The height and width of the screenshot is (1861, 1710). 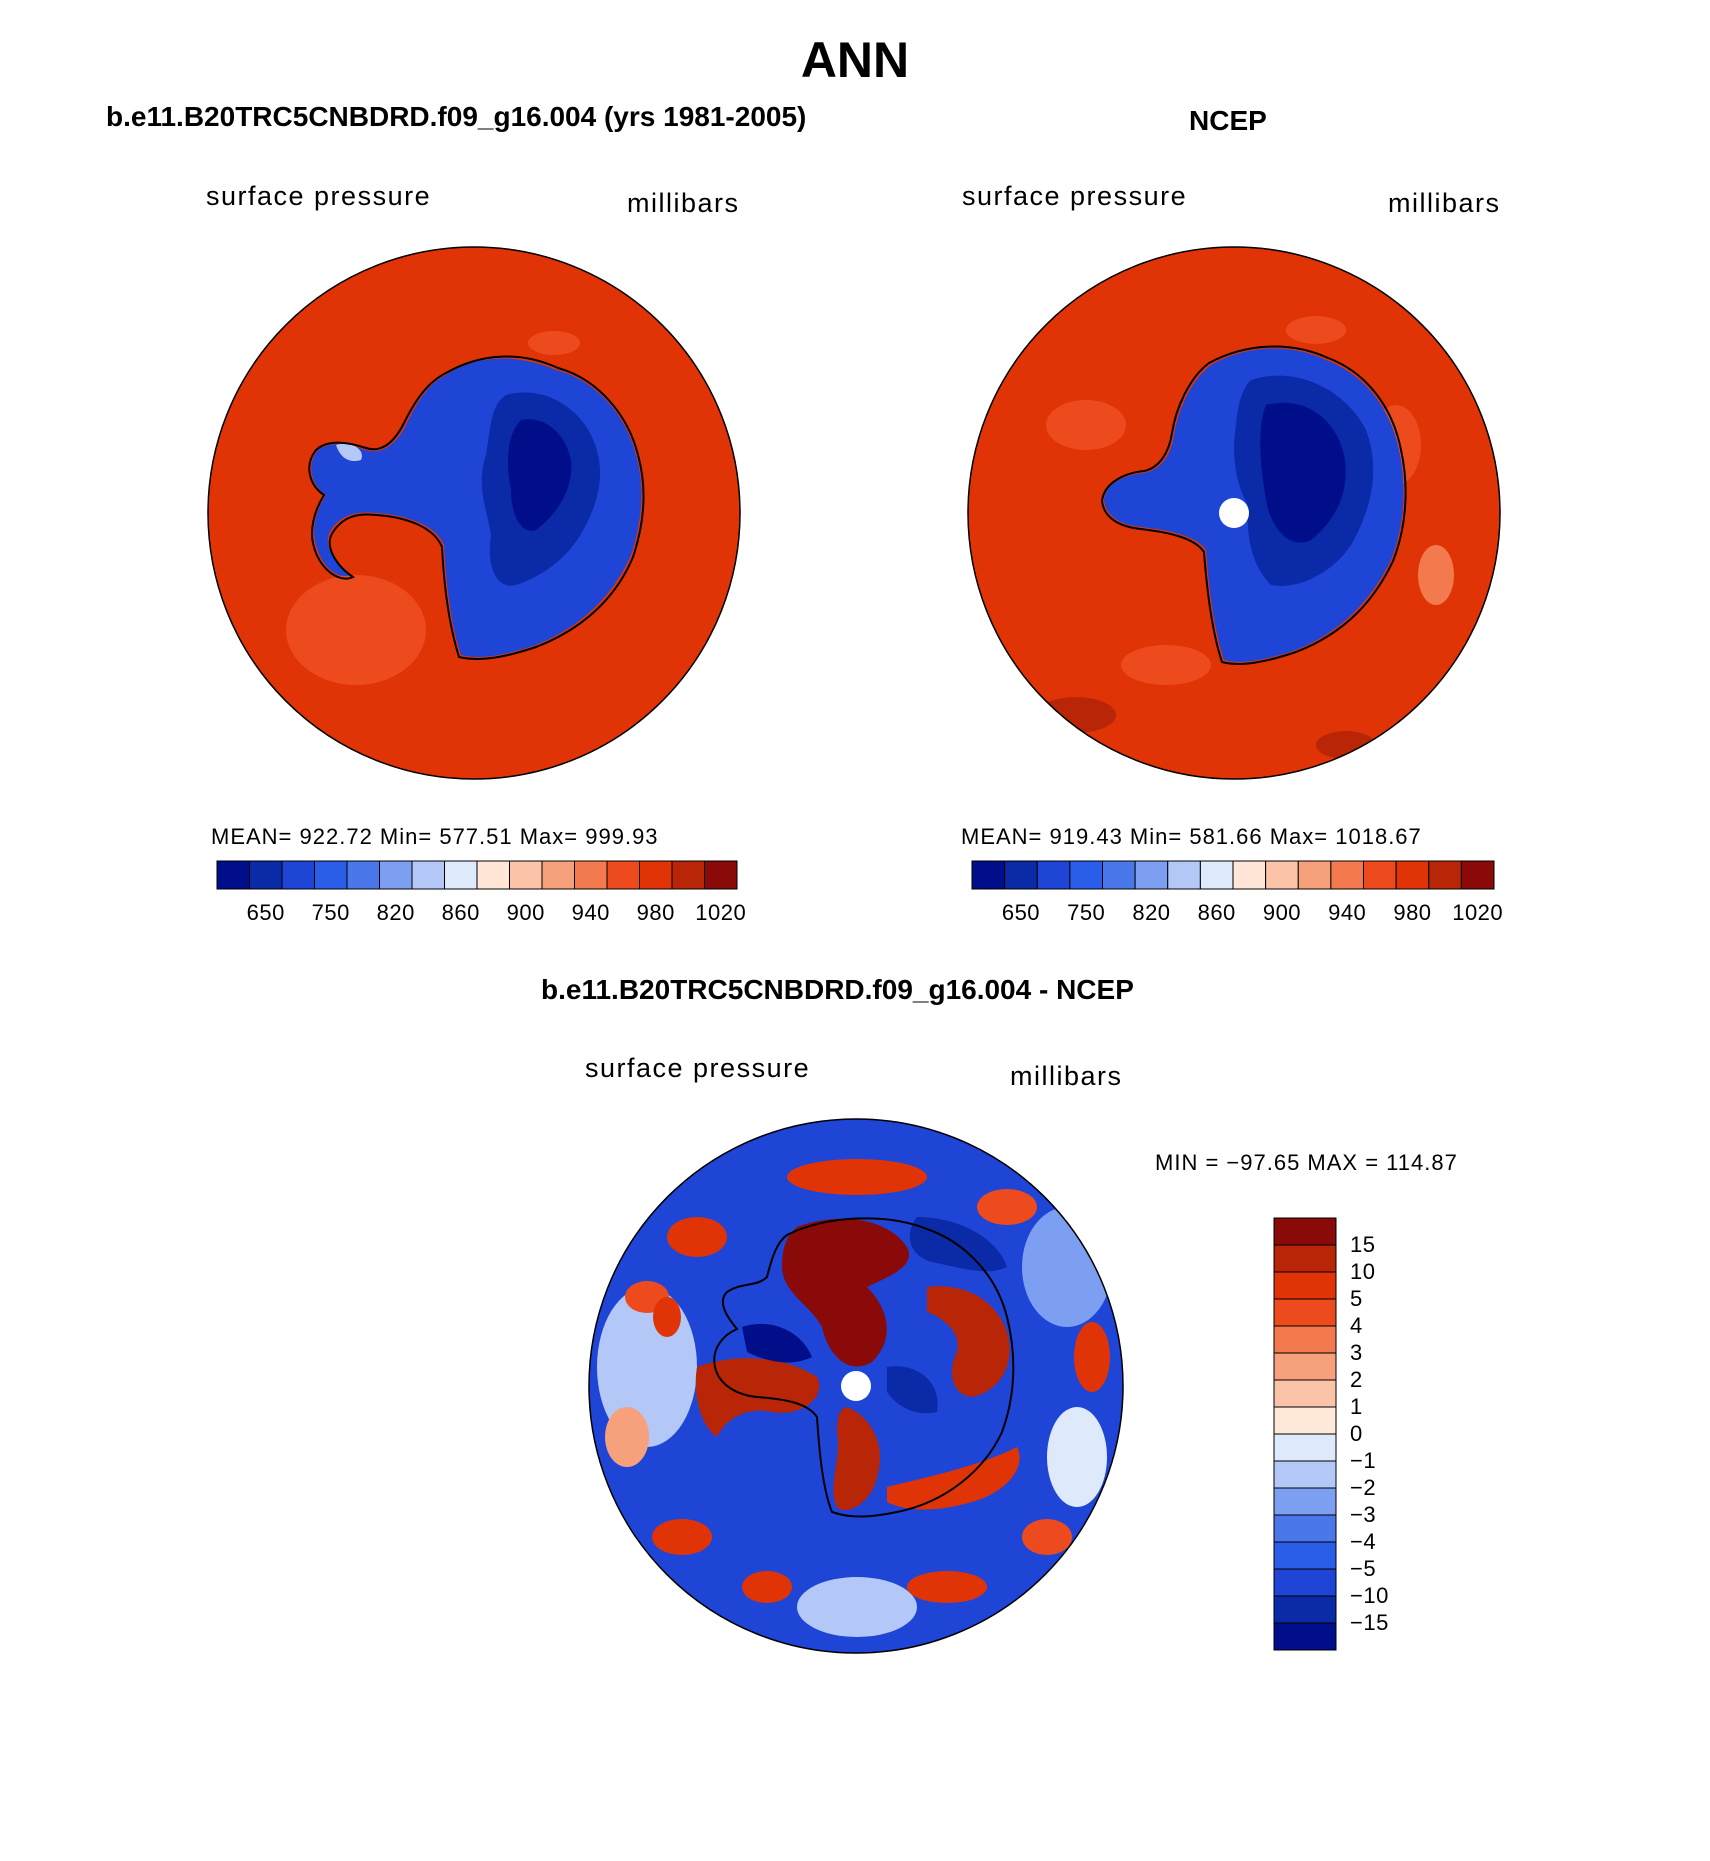 What do you see at coordinates (330, 912) in the screenshot?
I see `colorbar-tick-label: 750` at bounding box center [330, 912].